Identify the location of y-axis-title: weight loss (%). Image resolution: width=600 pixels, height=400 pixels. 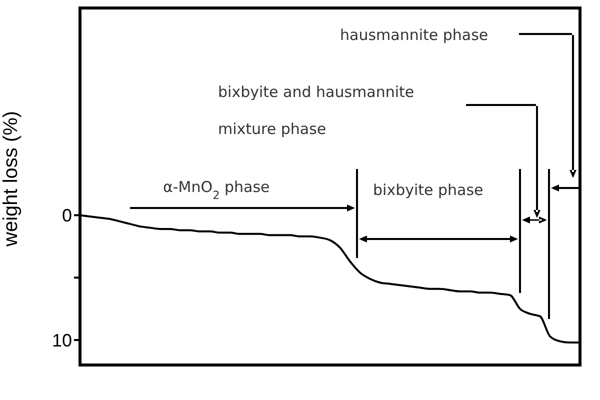
(11, 179).